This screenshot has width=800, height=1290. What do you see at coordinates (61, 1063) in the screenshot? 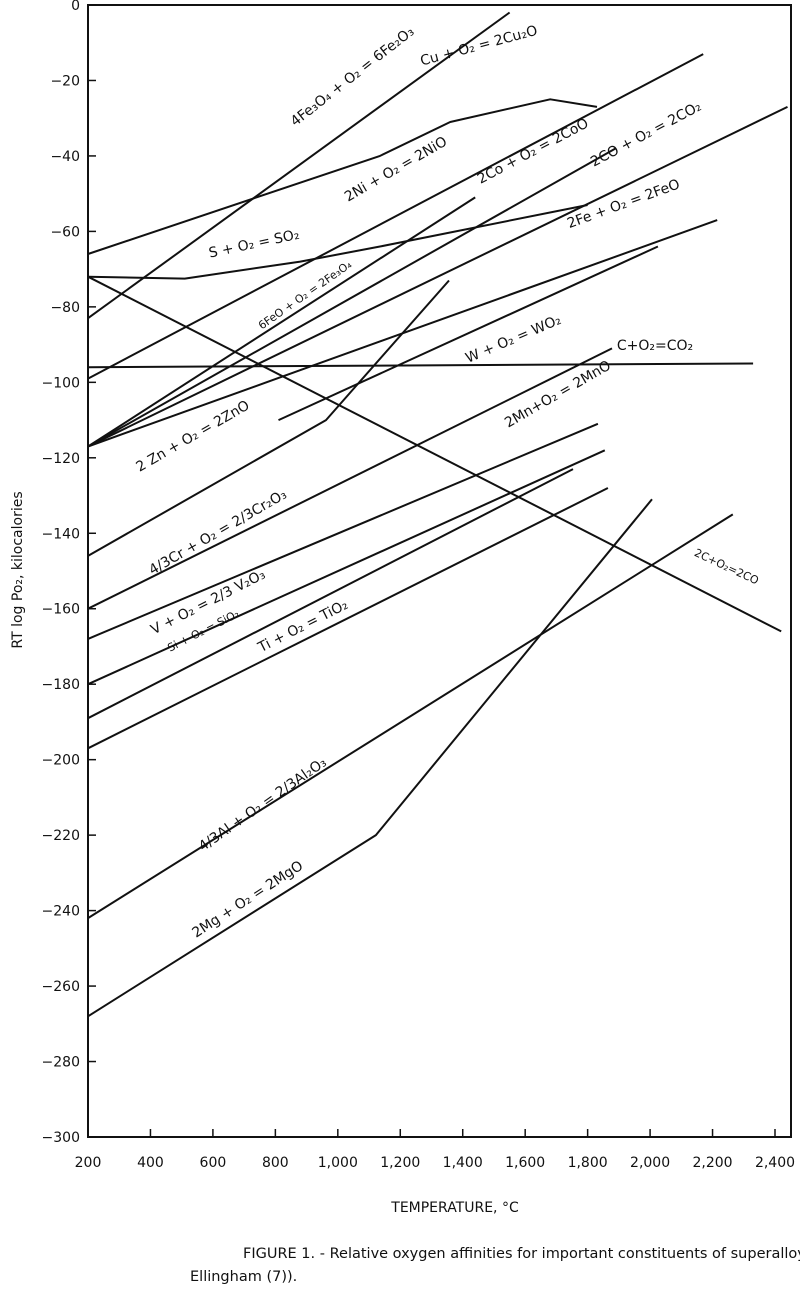
I see `y-tick-label: −280` at bounding box center [61, 1063].